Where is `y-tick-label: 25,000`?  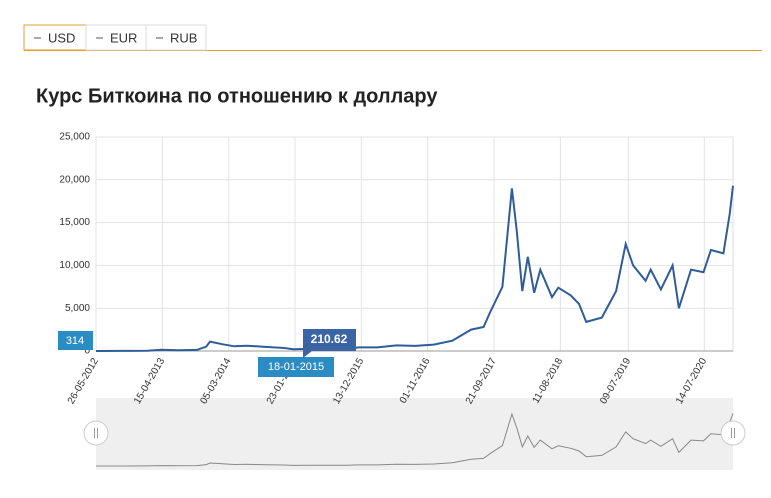
y-tick-label: 25,000 is located at coordinates (74, 137).